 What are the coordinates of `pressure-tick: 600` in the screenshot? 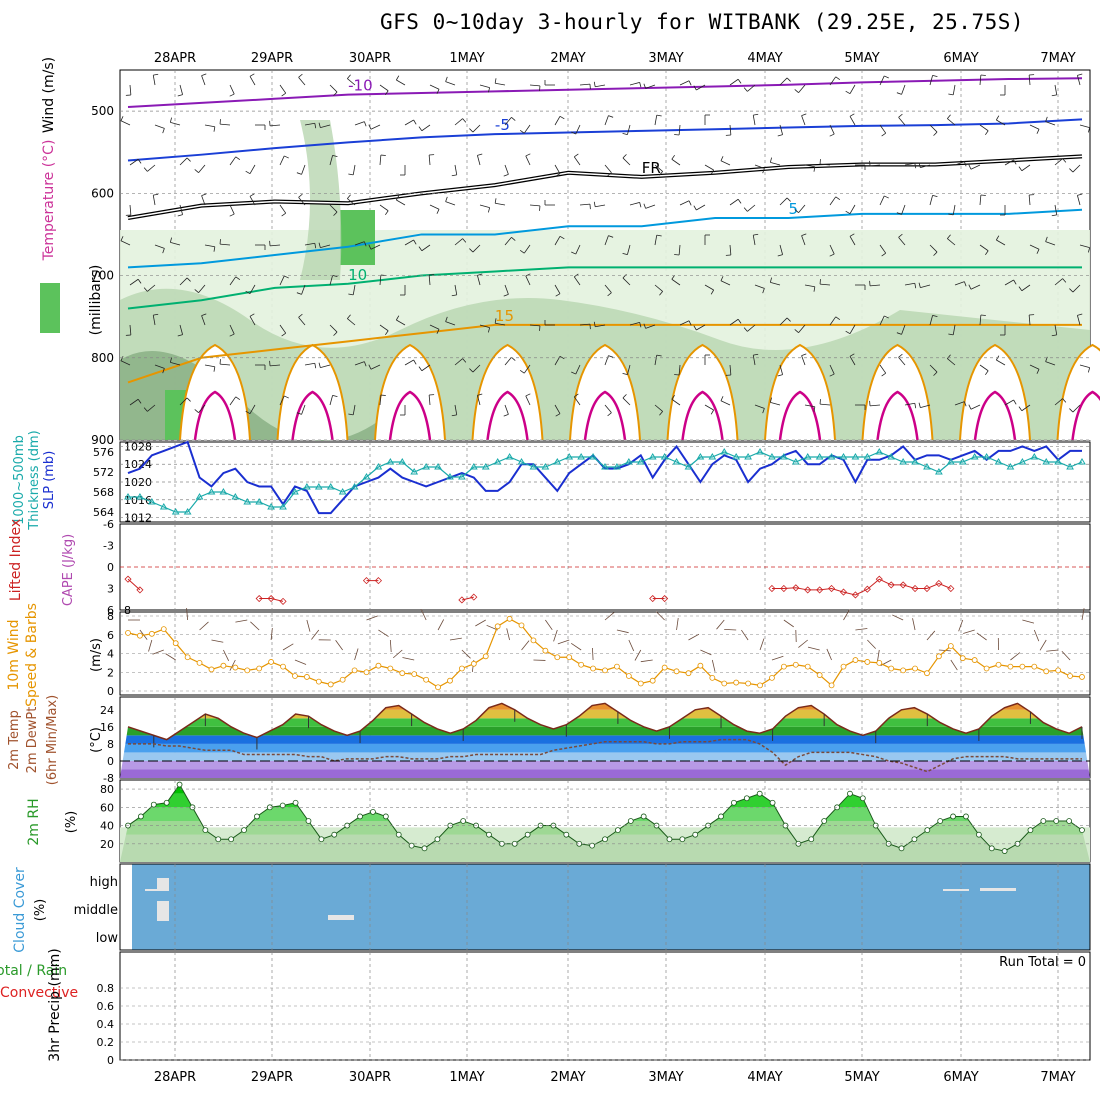 It's located at (102, 193).